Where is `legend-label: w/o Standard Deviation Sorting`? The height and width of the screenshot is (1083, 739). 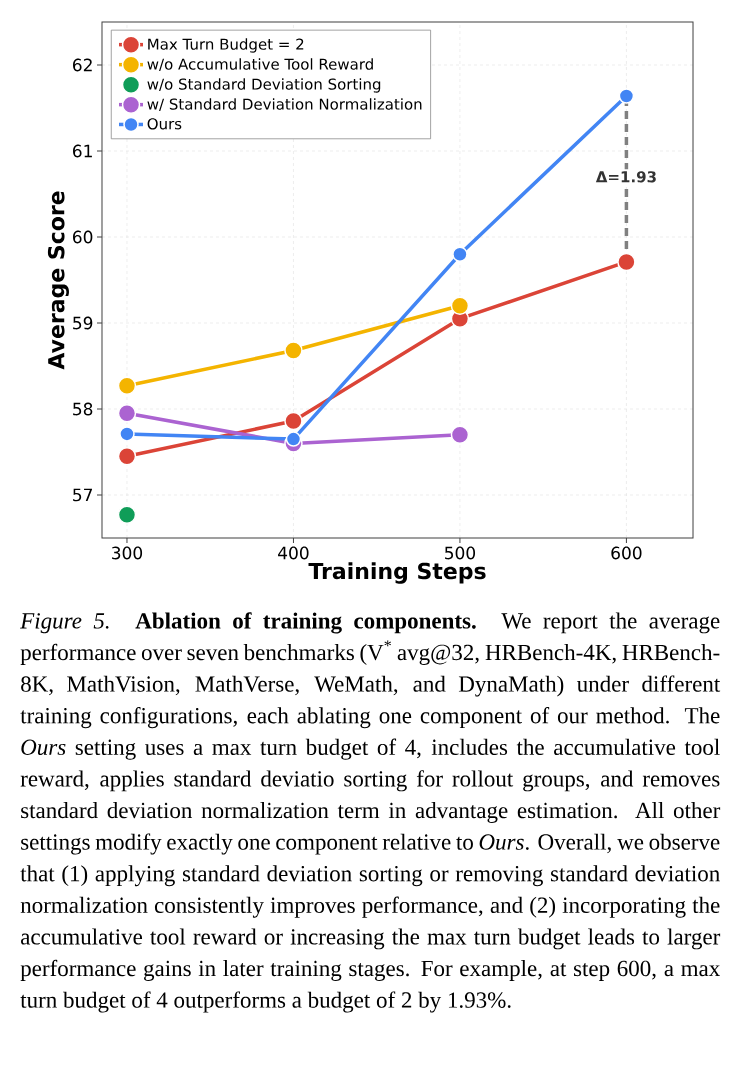
legend-label: w/o Standard Deviation Sorting is located at coordinates (264, 85).